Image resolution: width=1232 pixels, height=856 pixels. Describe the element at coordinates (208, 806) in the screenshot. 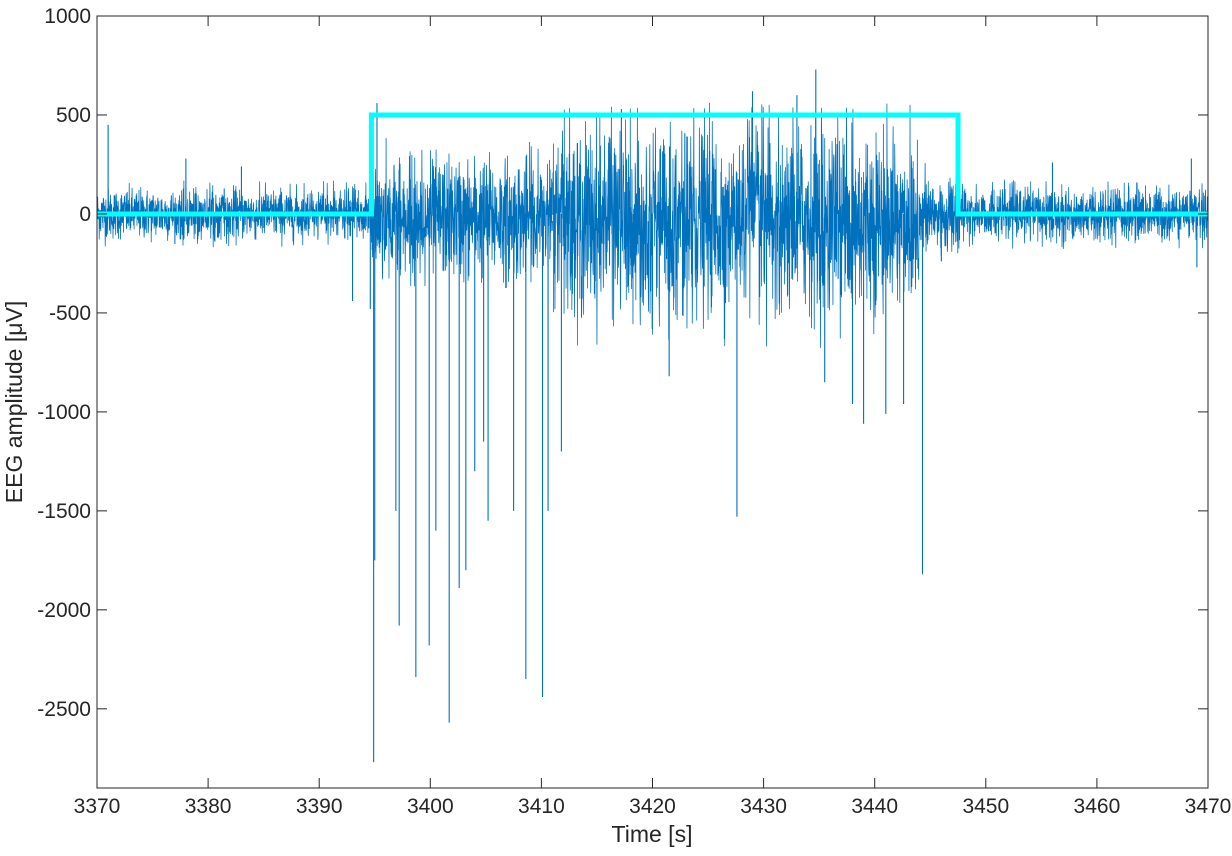

I see `x-tick-label: 3380` at that location.